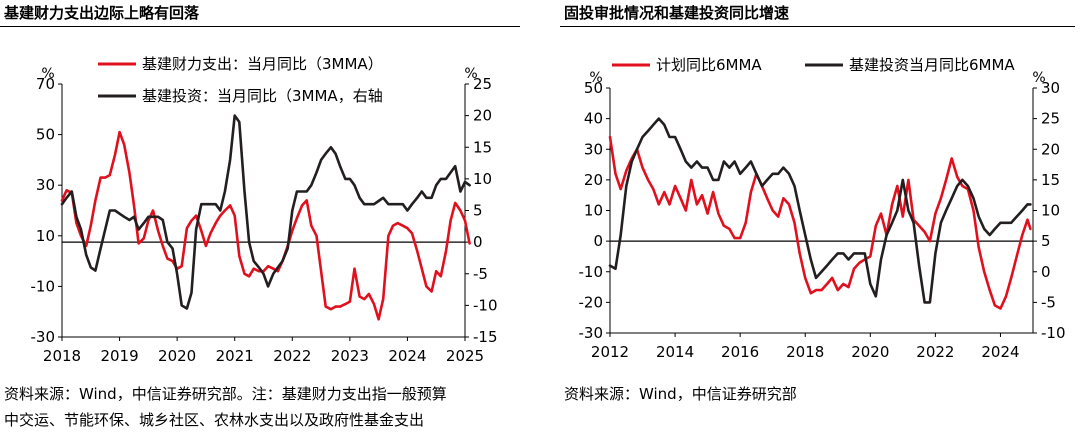 The image size is (1080, 437). I want to click on x-tick-label: 2012, so click(610, 352).